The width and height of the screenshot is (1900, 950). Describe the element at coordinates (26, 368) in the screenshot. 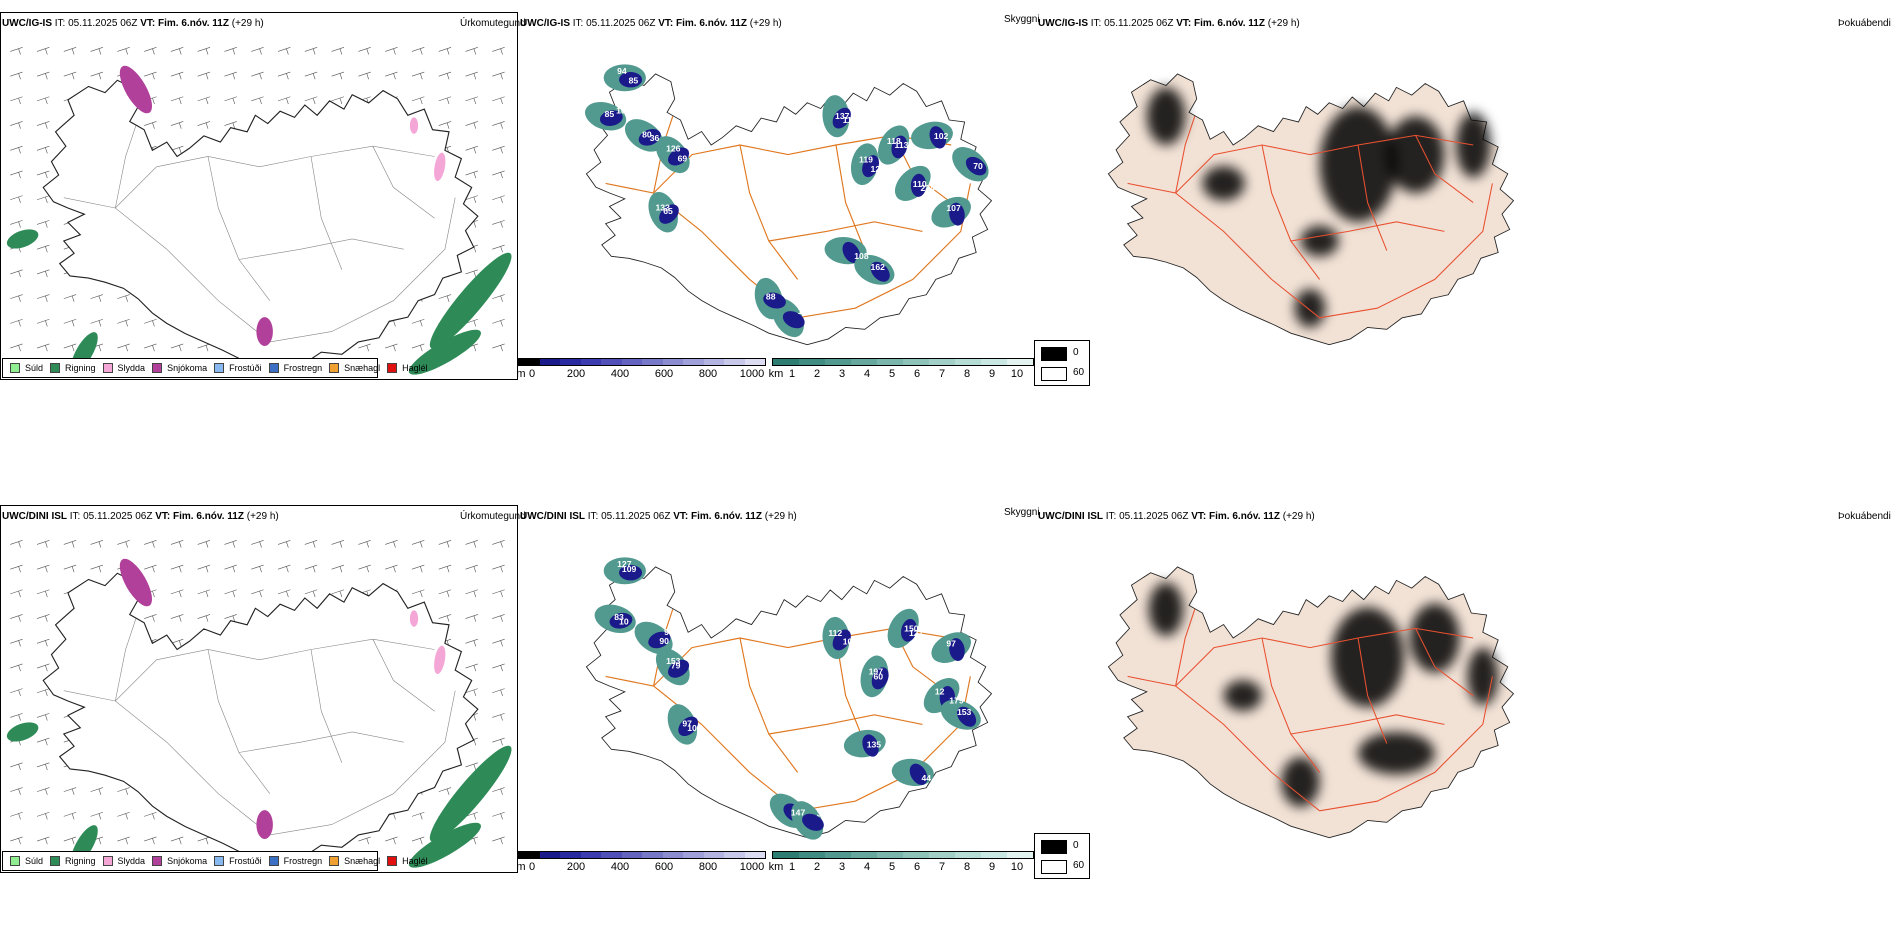

I see `legend-item: Súld` at that location.